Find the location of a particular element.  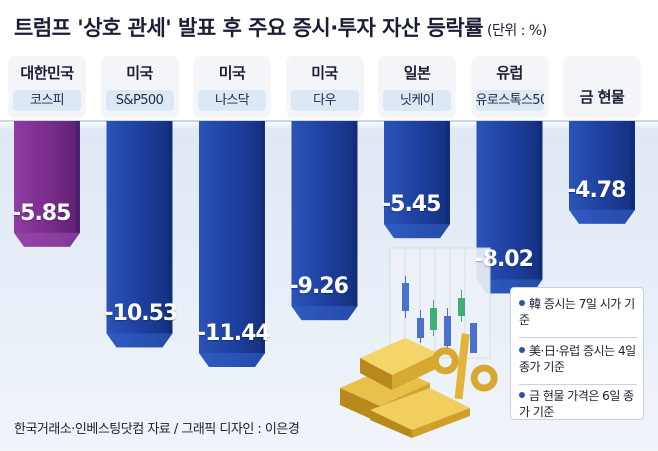

bar-나스닥 is located at coordinates (232, 244).